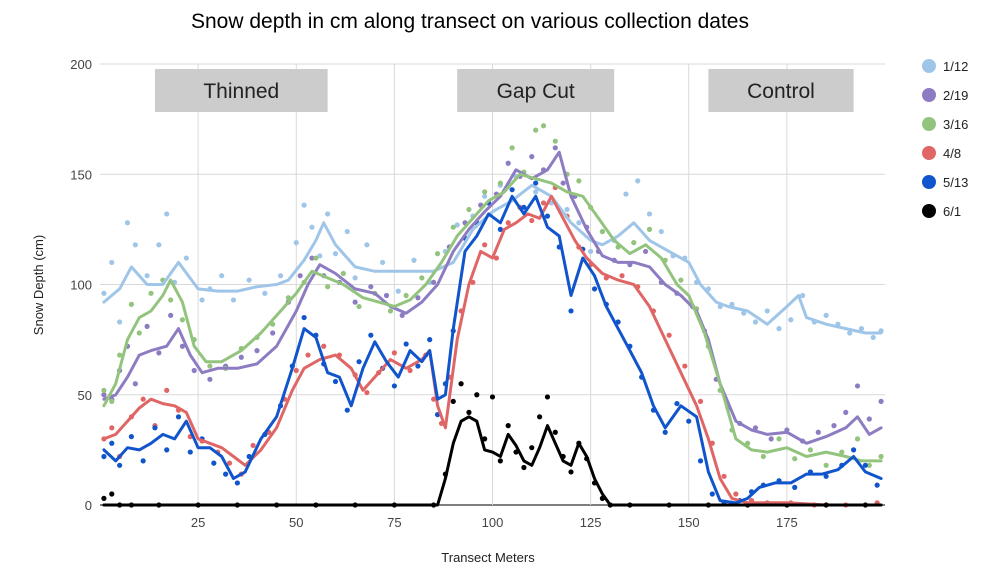 The width and height of the screenshot is (1001, 579). What do you see at coordinates (591, 522) in the screenshot?
I see `x-tick-label-125: 125` at bounding box center [591, 522].